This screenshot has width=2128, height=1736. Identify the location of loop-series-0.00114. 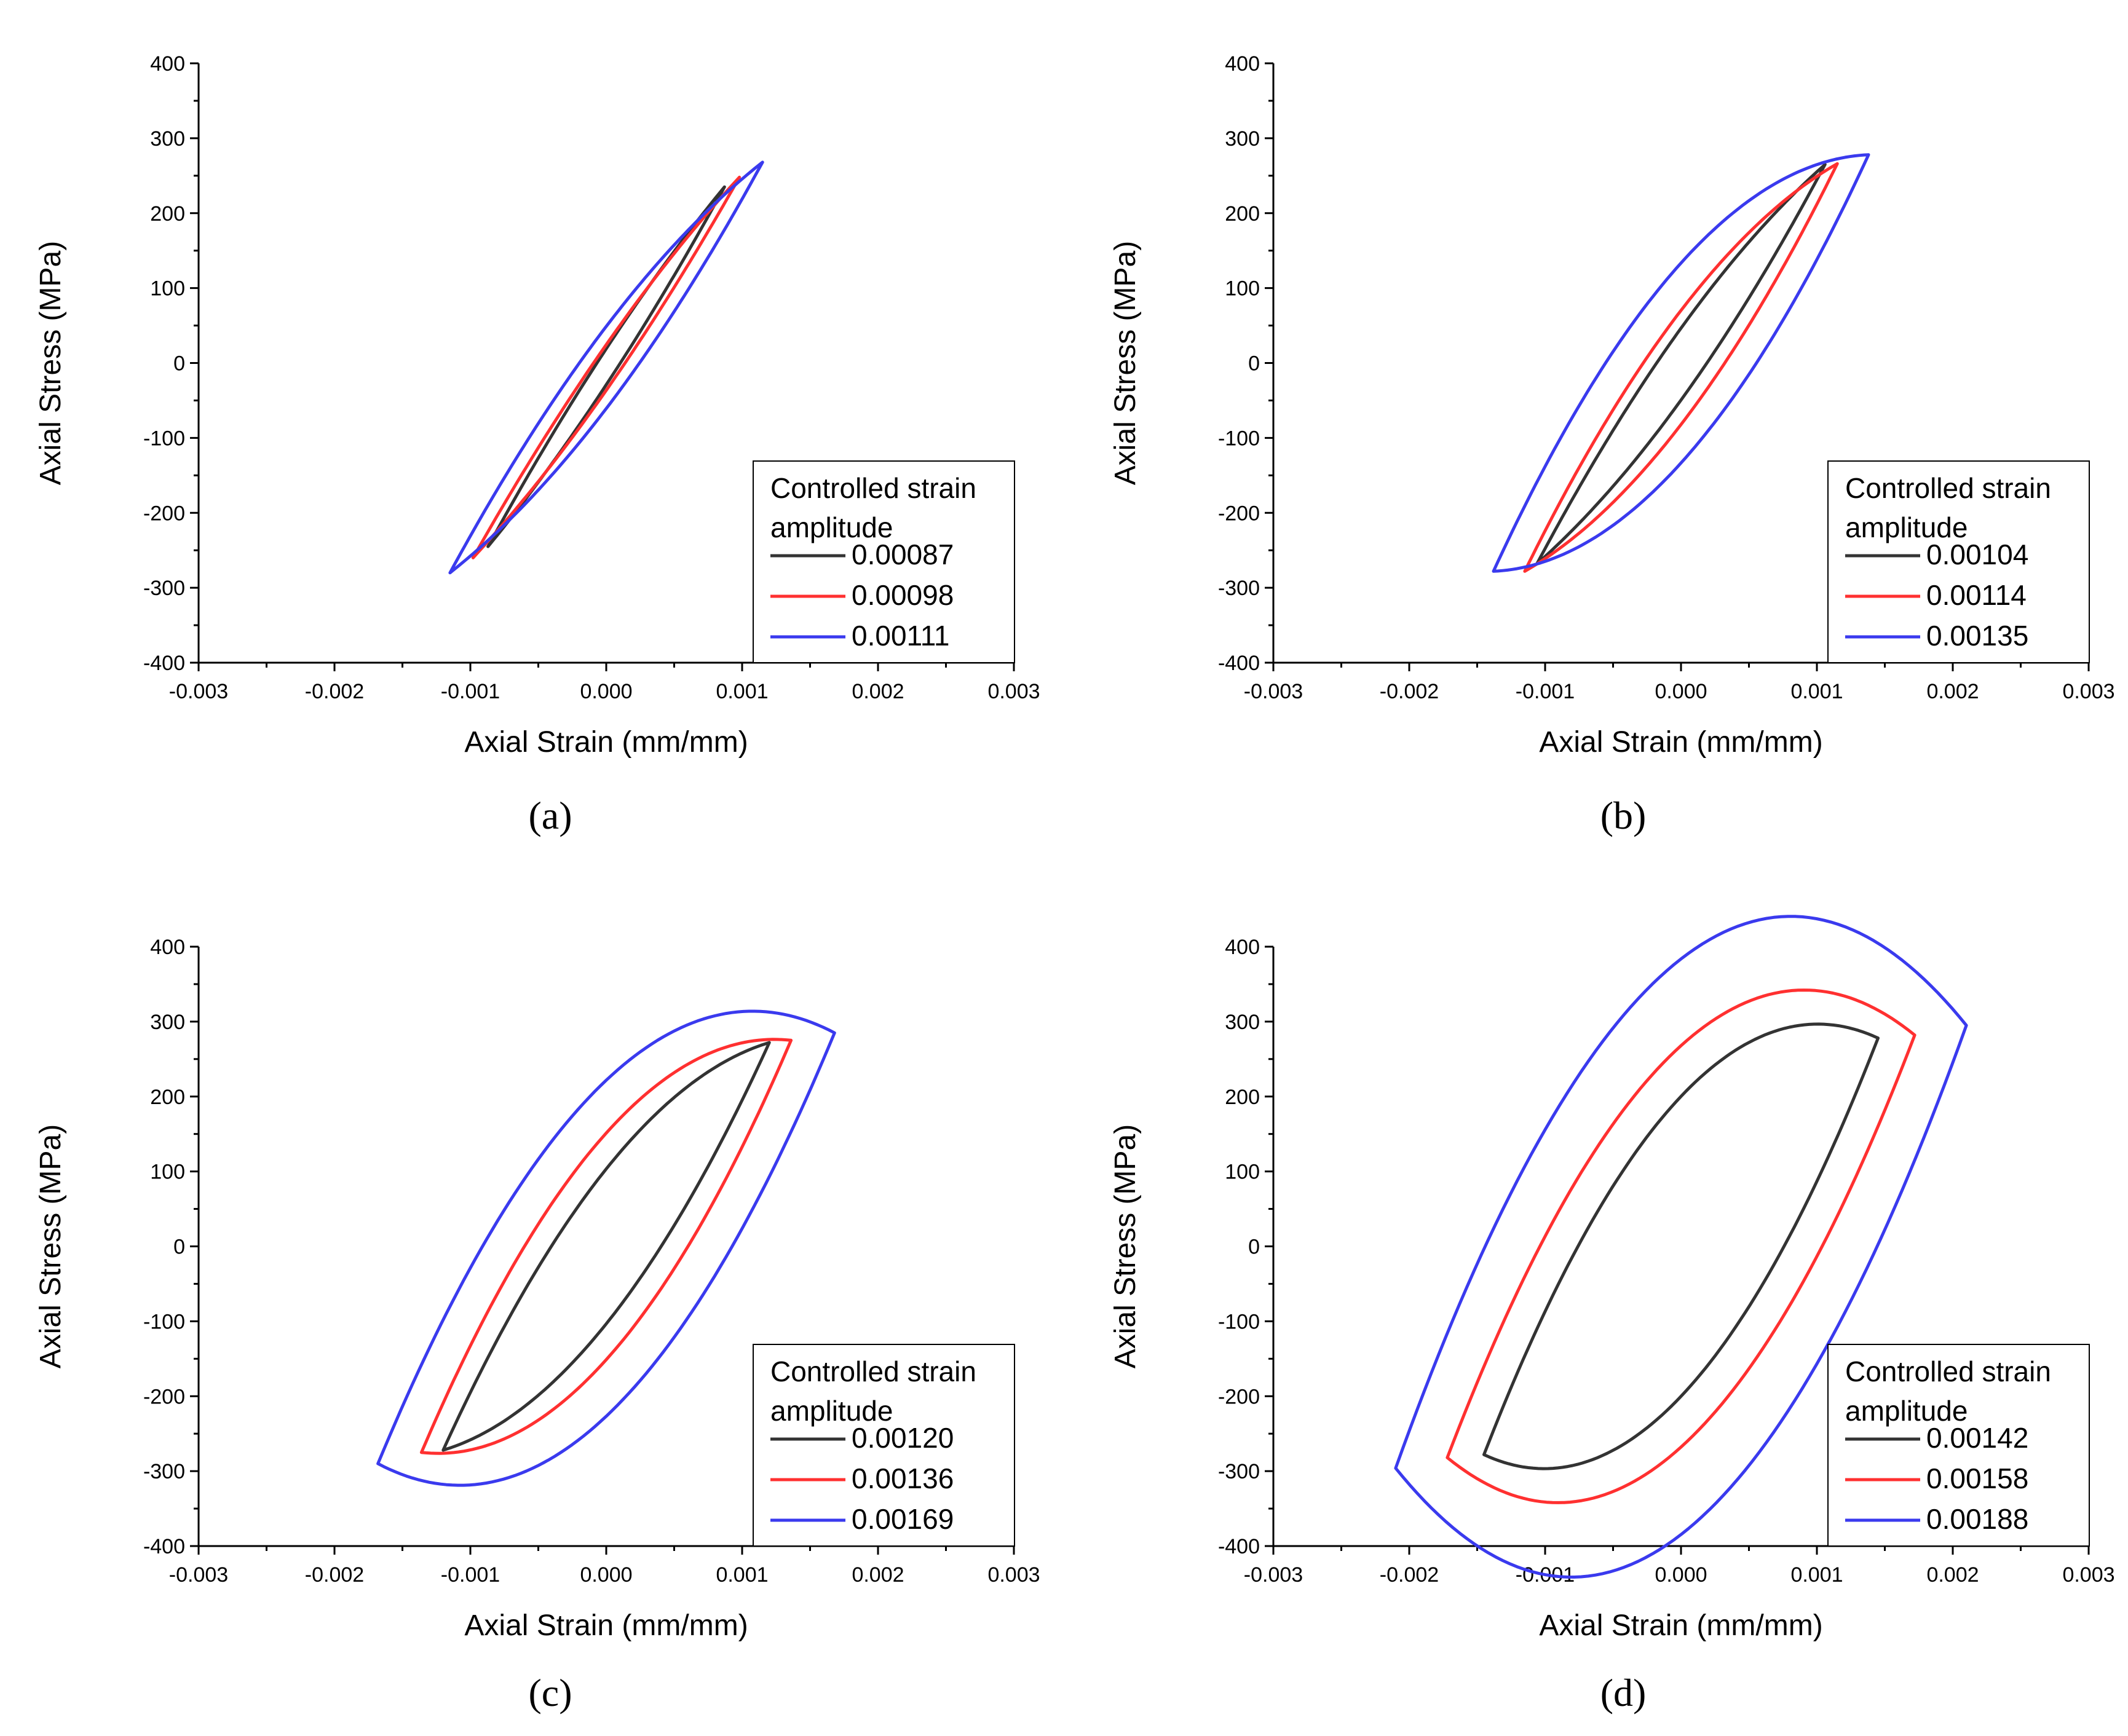
(1681, 367).